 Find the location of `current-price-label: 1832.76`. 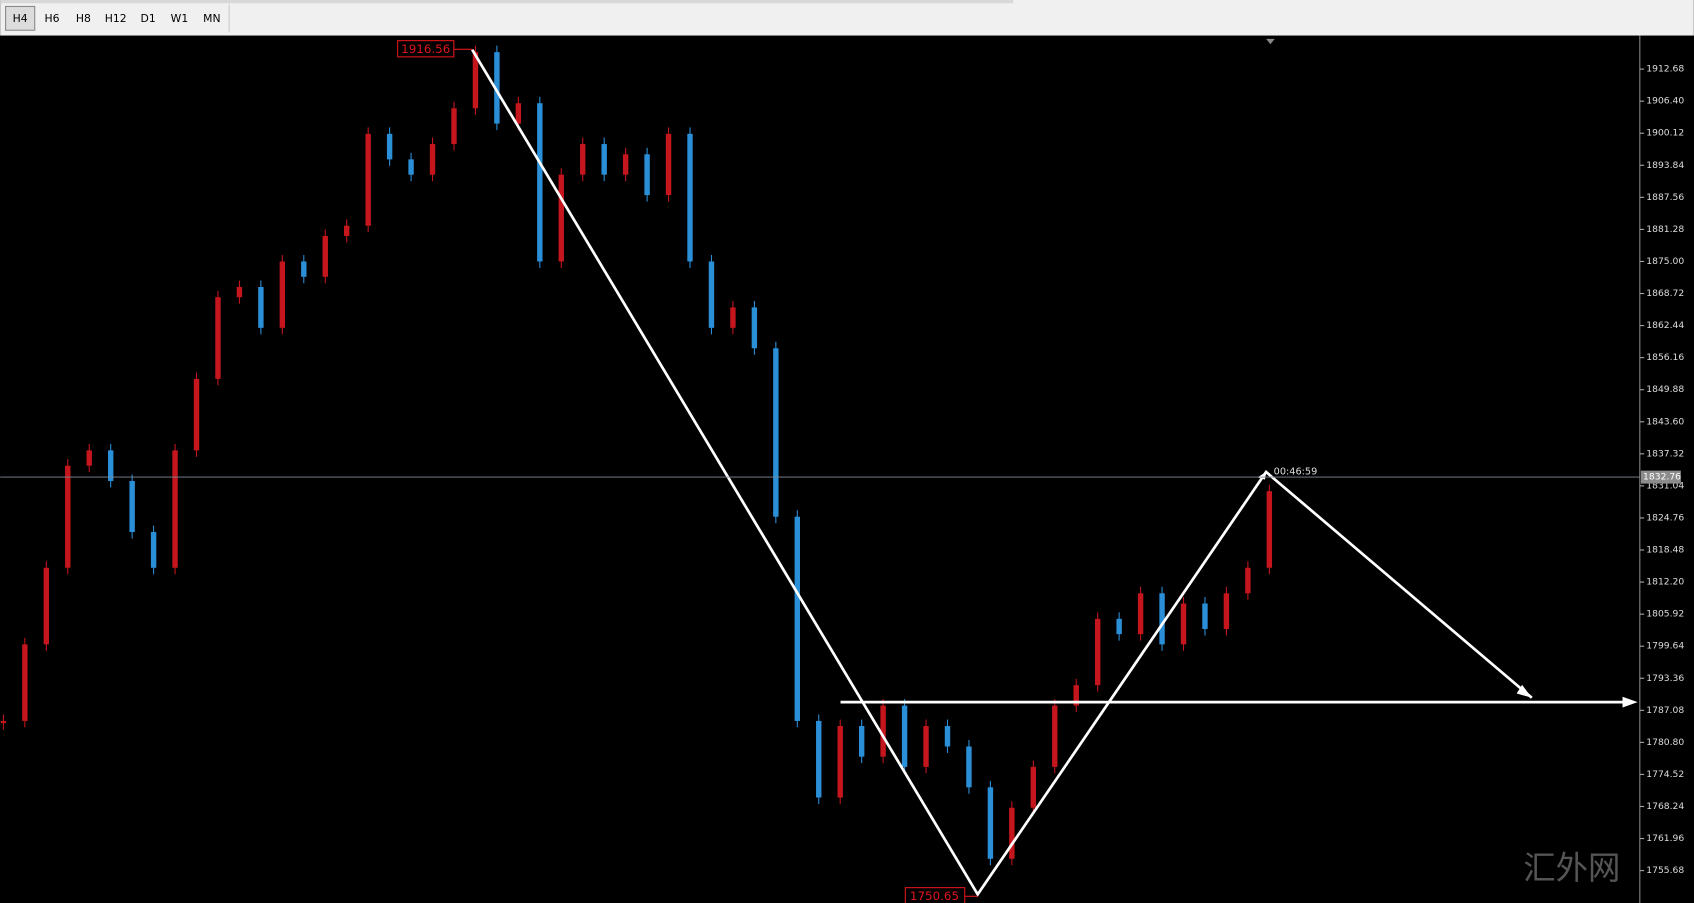

current-price-label: 1832.76 is located at coordinates (1662, 477).